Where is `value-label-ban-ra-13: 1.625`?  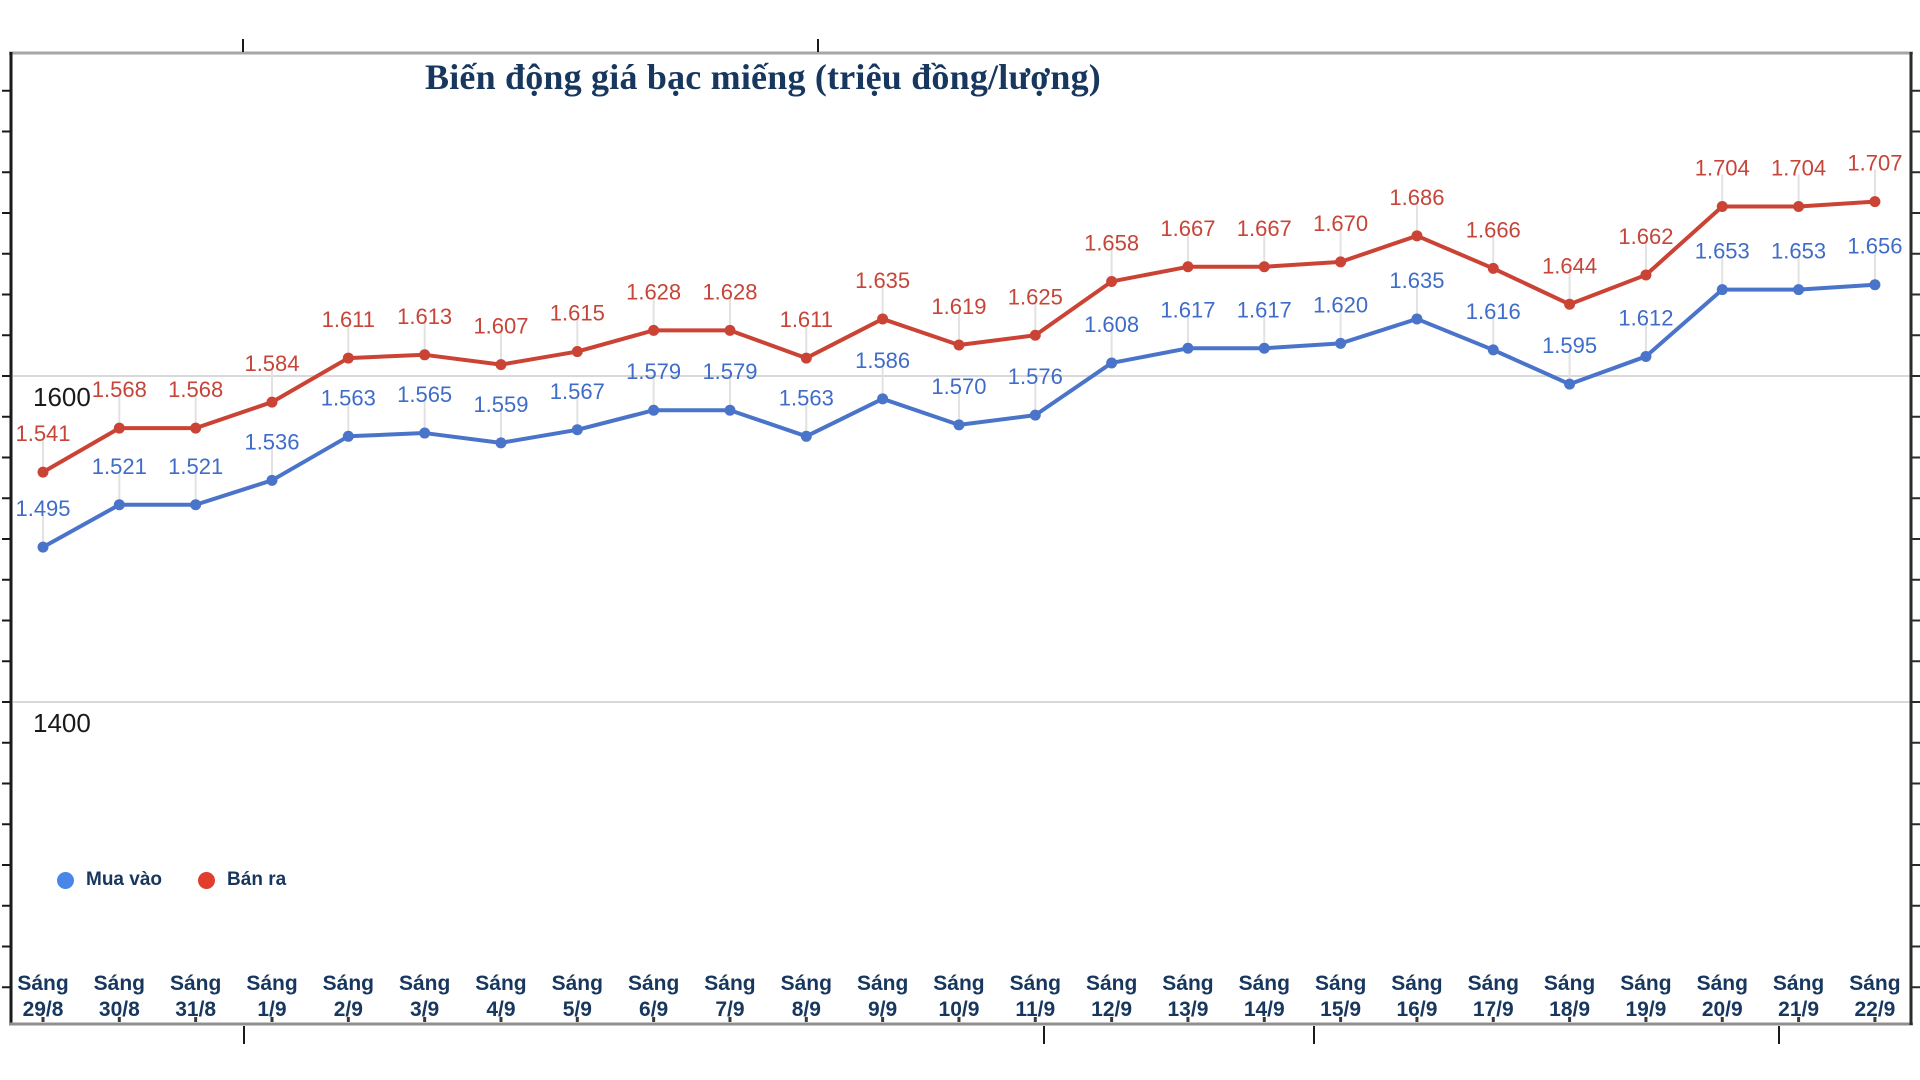 value-label-ban-ra-13: 1.625 is located at coordinates (1035, 296).